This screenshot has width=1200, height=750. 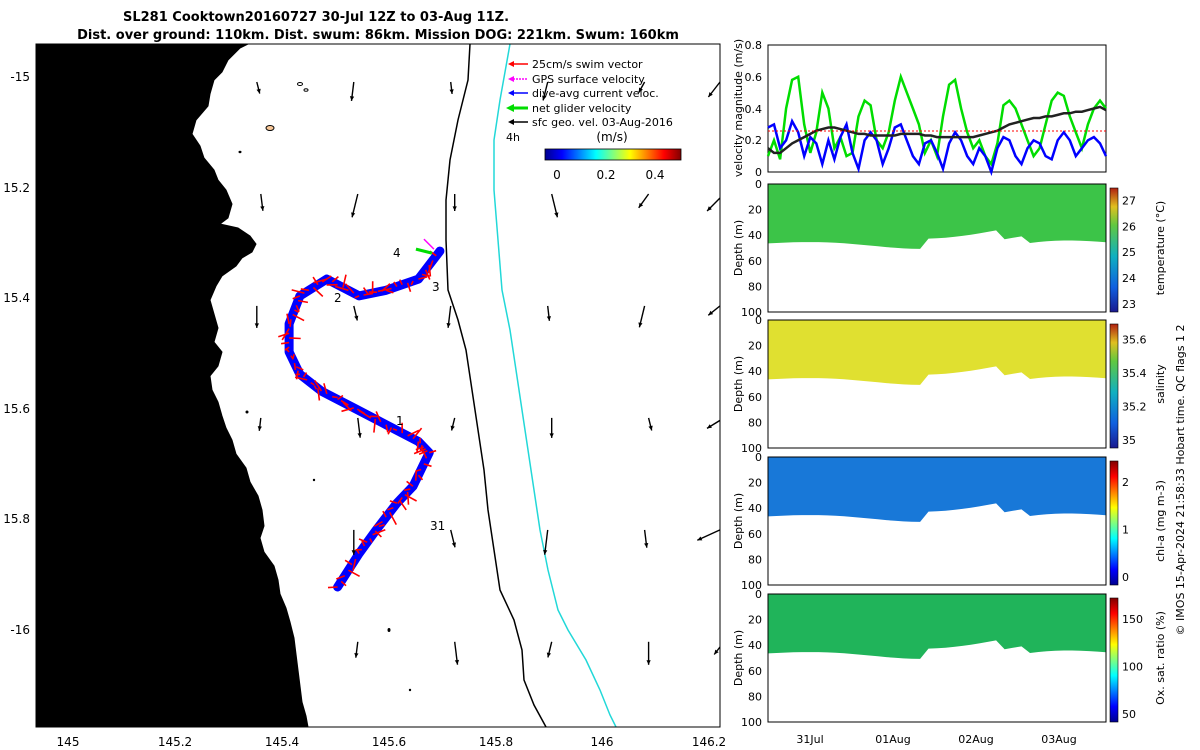 What do you see at coordinates (392, 742) in the screenshot?
I see `map-x-ticks: 145 145.2 145.4 145.6 145.8 146 146.2` at bounding box center [392, 742].